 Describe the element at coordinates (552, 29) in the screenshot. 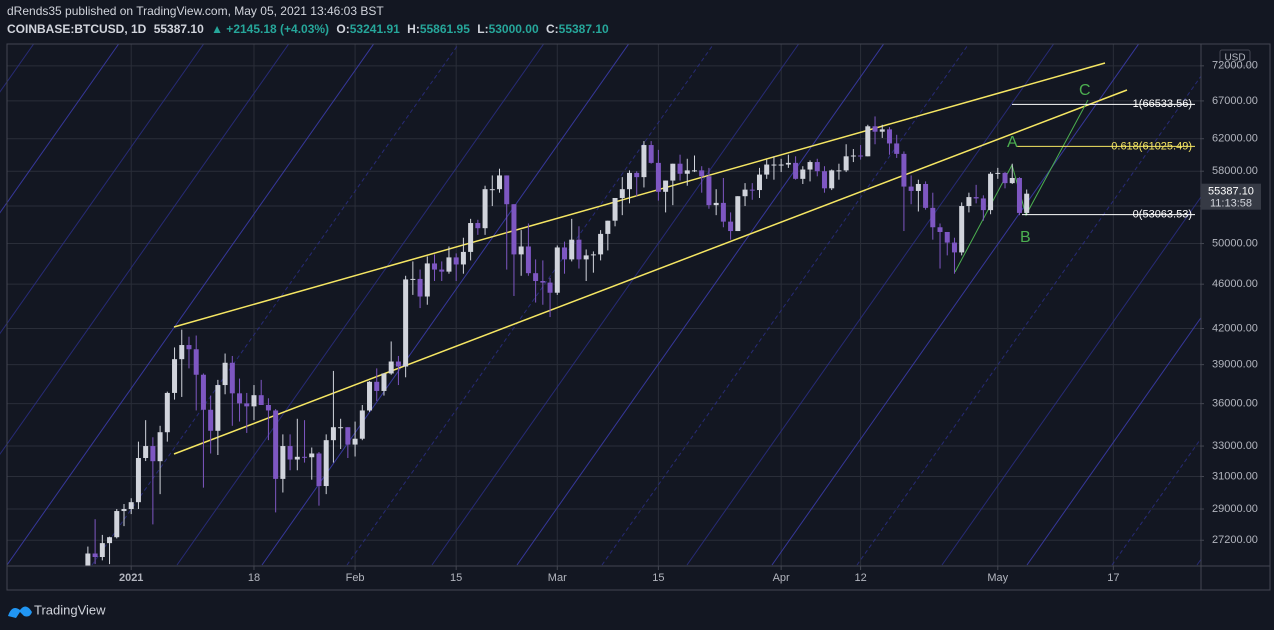

I see `c-label: C:` at that location.